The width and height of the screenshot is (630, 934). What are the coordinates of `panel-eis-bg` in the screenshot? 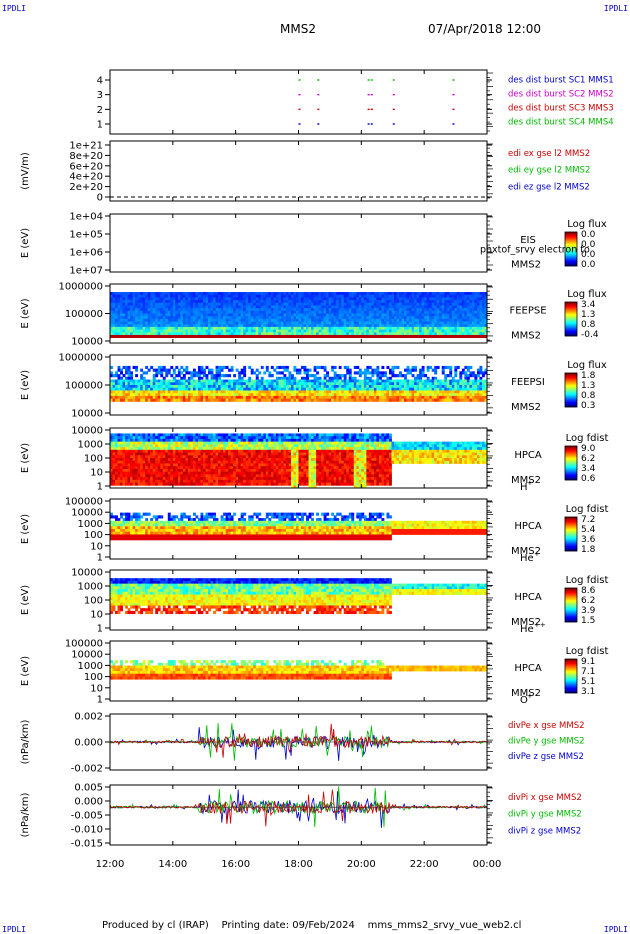 It's located at (298, 243).